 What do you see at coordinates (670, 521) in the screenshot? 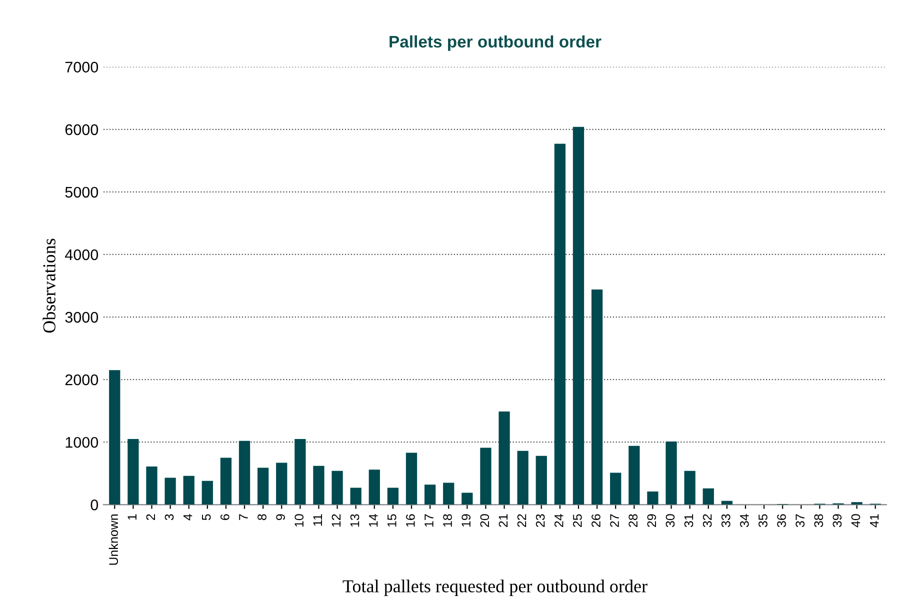
I see `x-tick-label: 30` at bounding box center [670, 521].